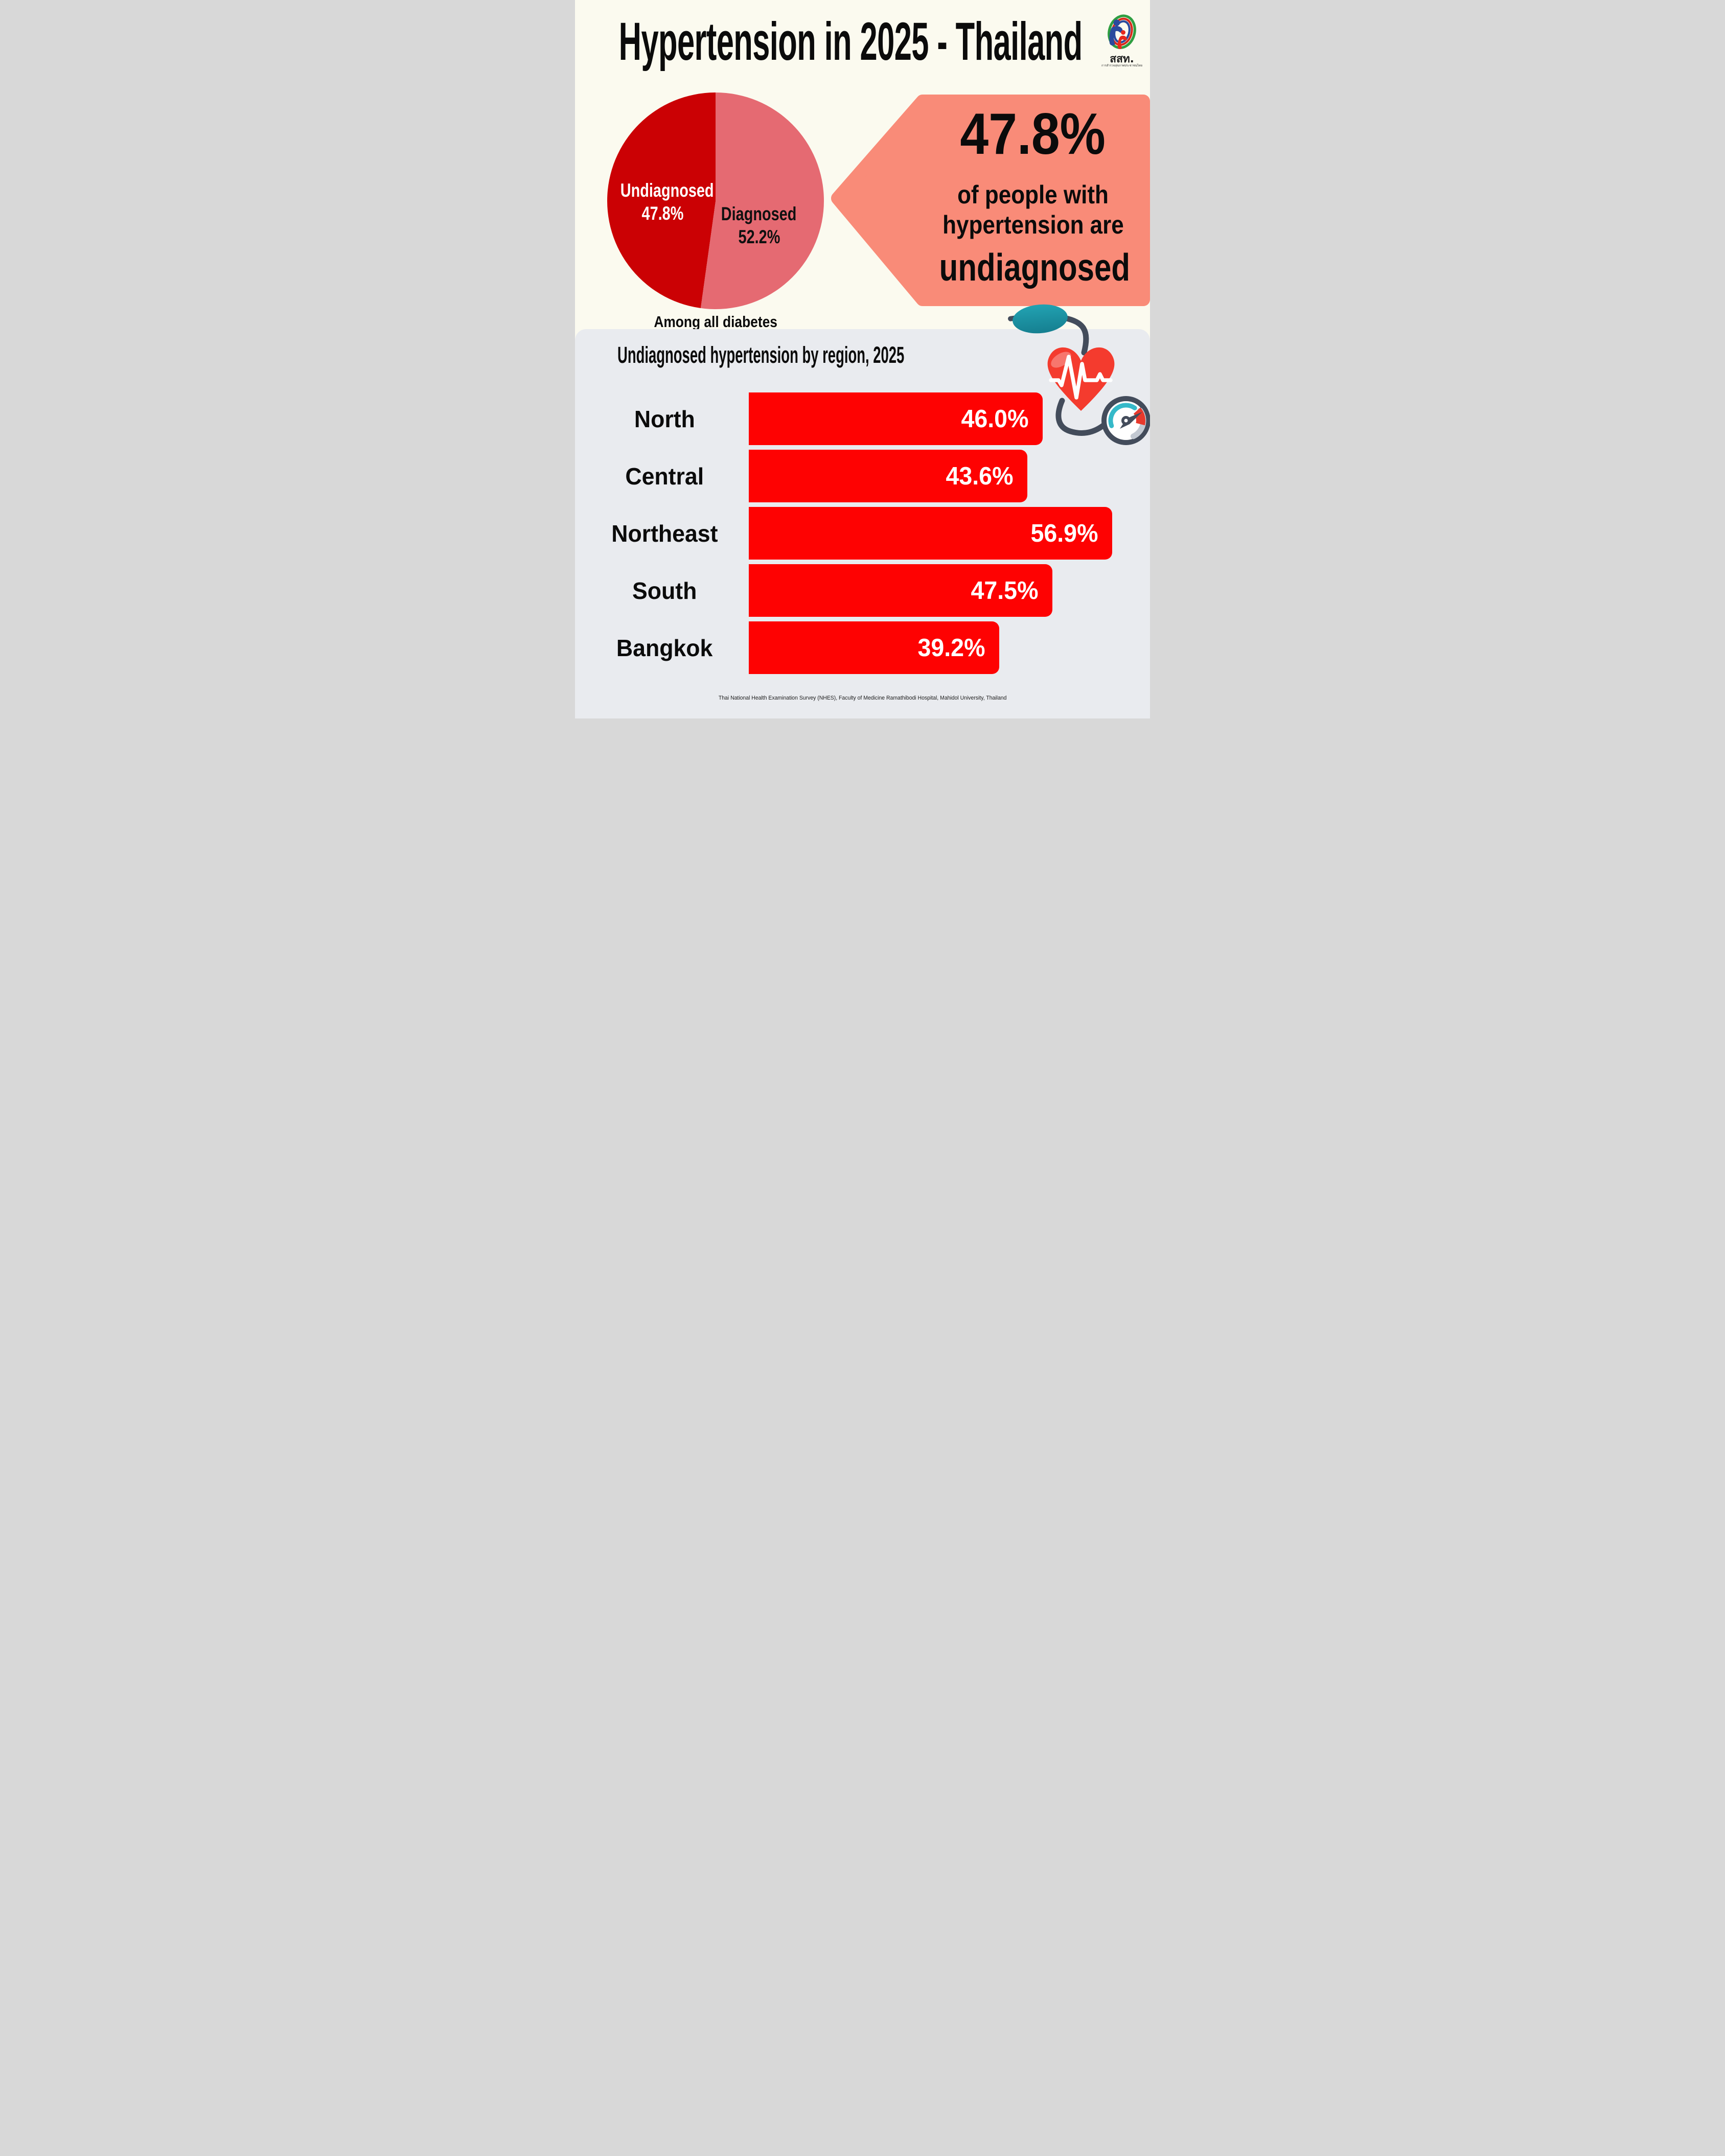  What do you see at coordinates (761, 355) in the screenshot?
I see `bar-chart-title: Undiagnosed hypertension by region, 2025` at bounding box center [761, 355].